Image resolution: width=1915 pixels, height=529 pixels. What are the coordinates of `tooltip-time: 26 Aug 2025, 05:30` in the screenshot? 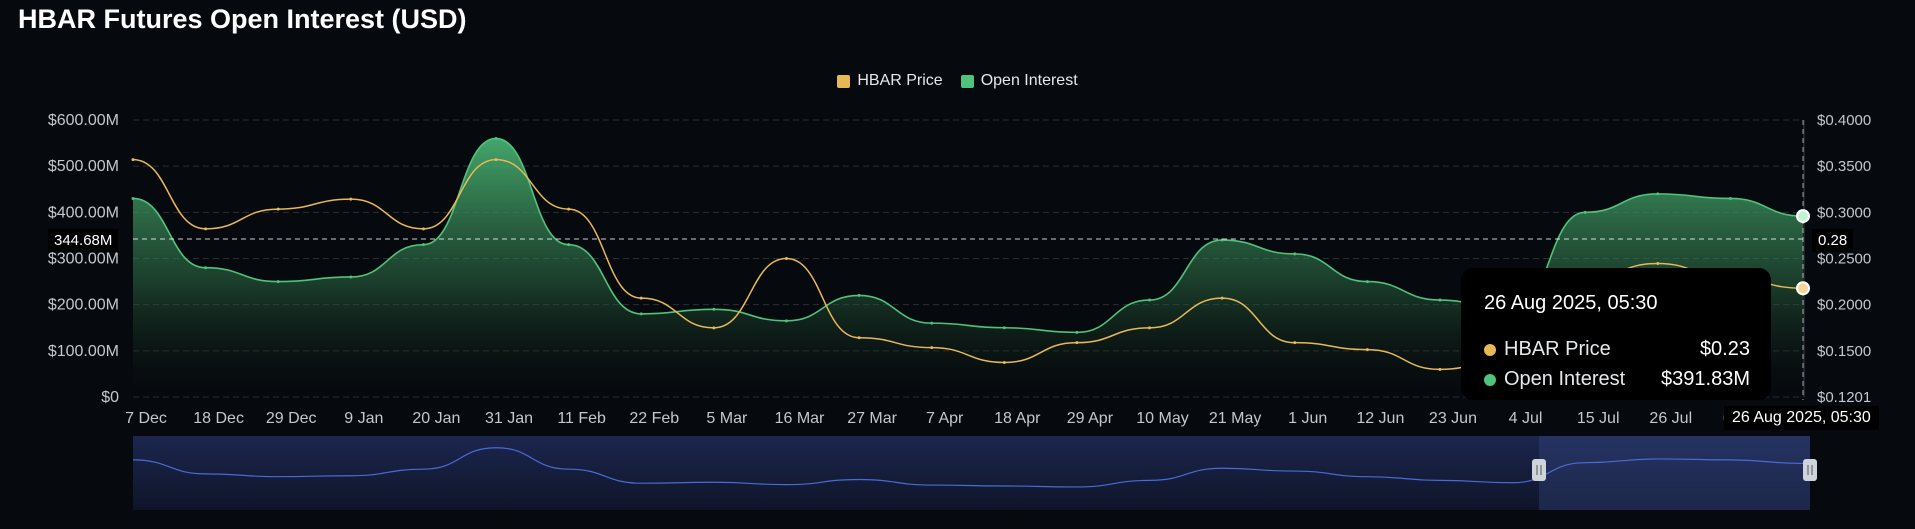 It's located at (1571, 303).